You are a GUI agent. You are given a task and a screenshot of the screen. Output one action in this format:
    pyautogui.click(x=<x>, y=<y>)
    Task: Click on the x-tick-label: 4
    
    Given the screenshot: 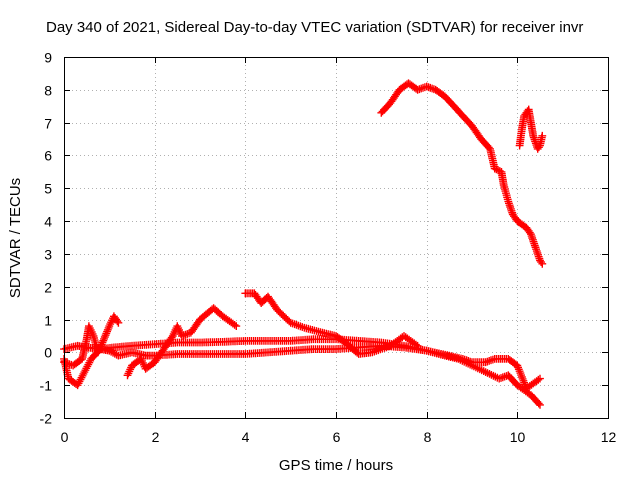 What is the action you would take?
    pyautogui.click(x=246, y=437)
    